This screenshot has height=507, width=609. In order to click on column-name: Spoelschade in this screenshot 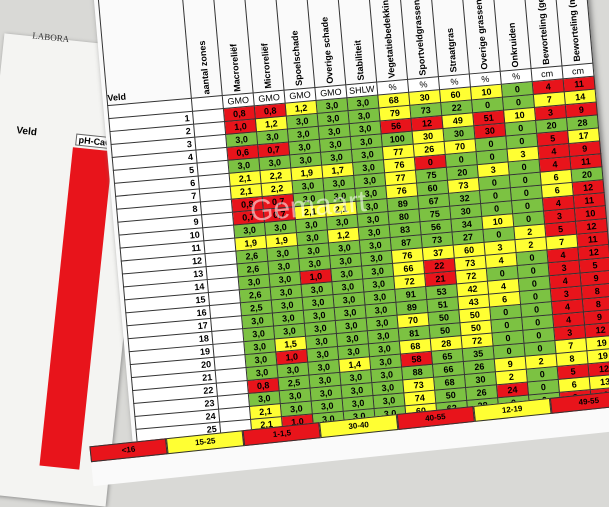, I will do `click(297, 58)`.